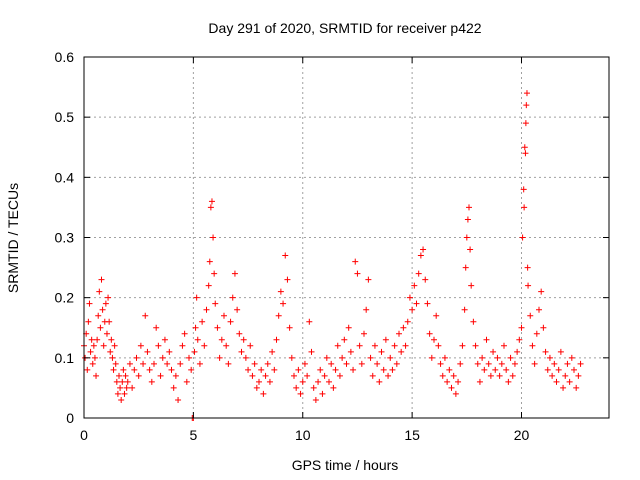 The height and width of the screenshot is (480, 640). Describe the element at coordinates (70, 418) in the screenshot. I see `y-tick-label: 0` at that location.